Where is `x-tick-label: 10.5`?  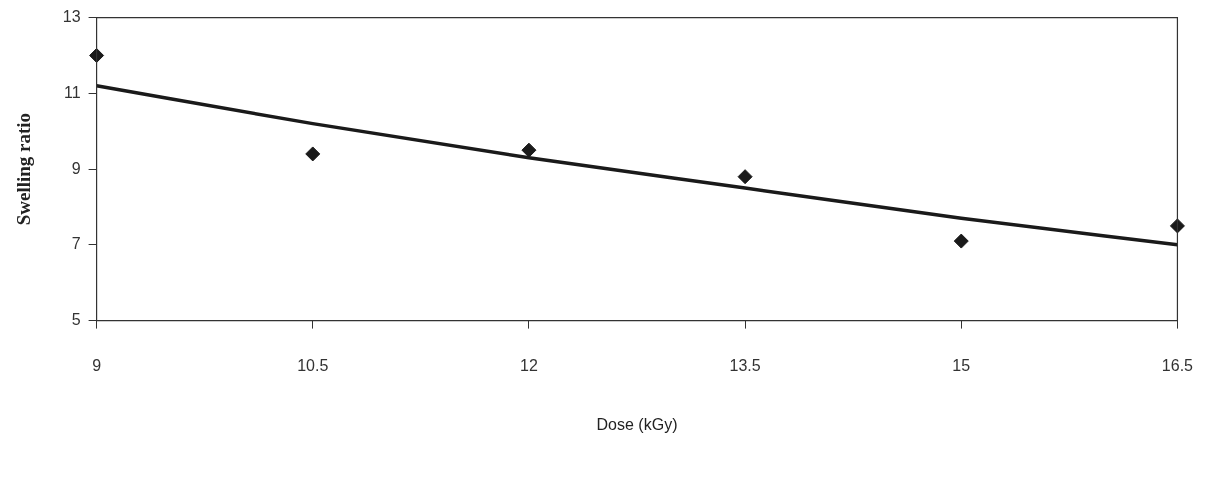 x-tick-label: 10.5 is located at coordinates (313, 365).